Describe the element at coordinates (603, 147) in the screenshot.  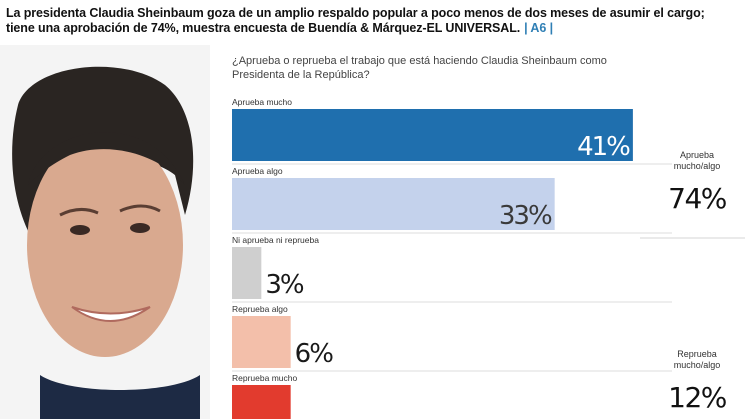
I see `value-label: 41%` at that location.